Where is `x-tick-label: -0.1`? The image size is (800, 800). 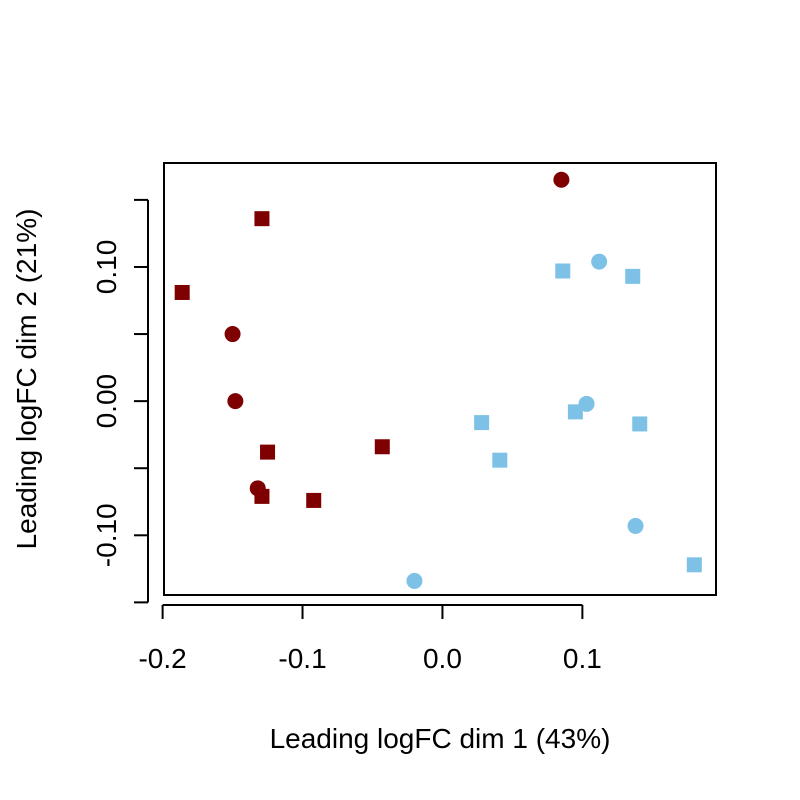 x-tick-label: -0.1 is located at coordinates (302, 658).